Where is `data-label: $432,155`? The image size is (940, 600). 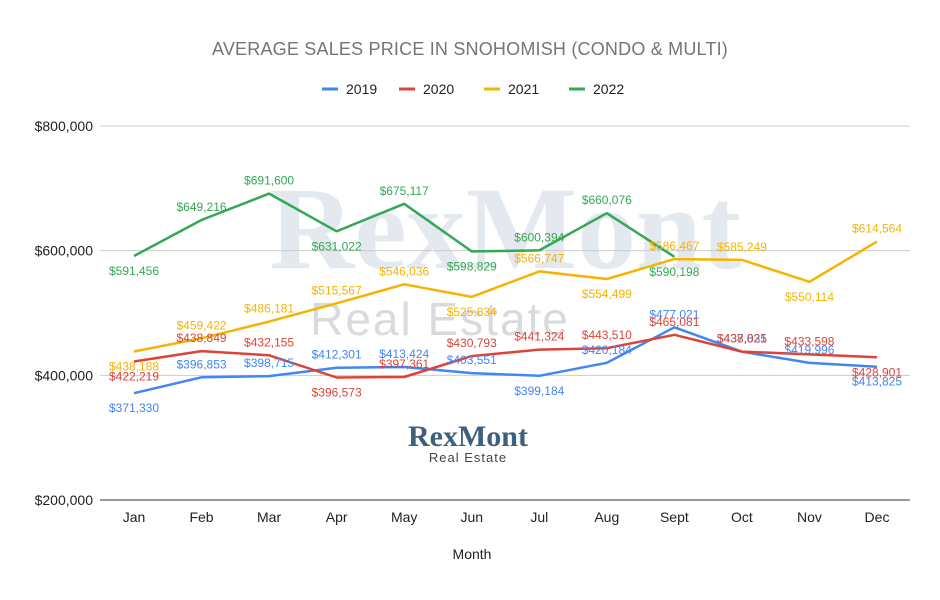
data-label: $432,155 is located at coordinates (269, 342).